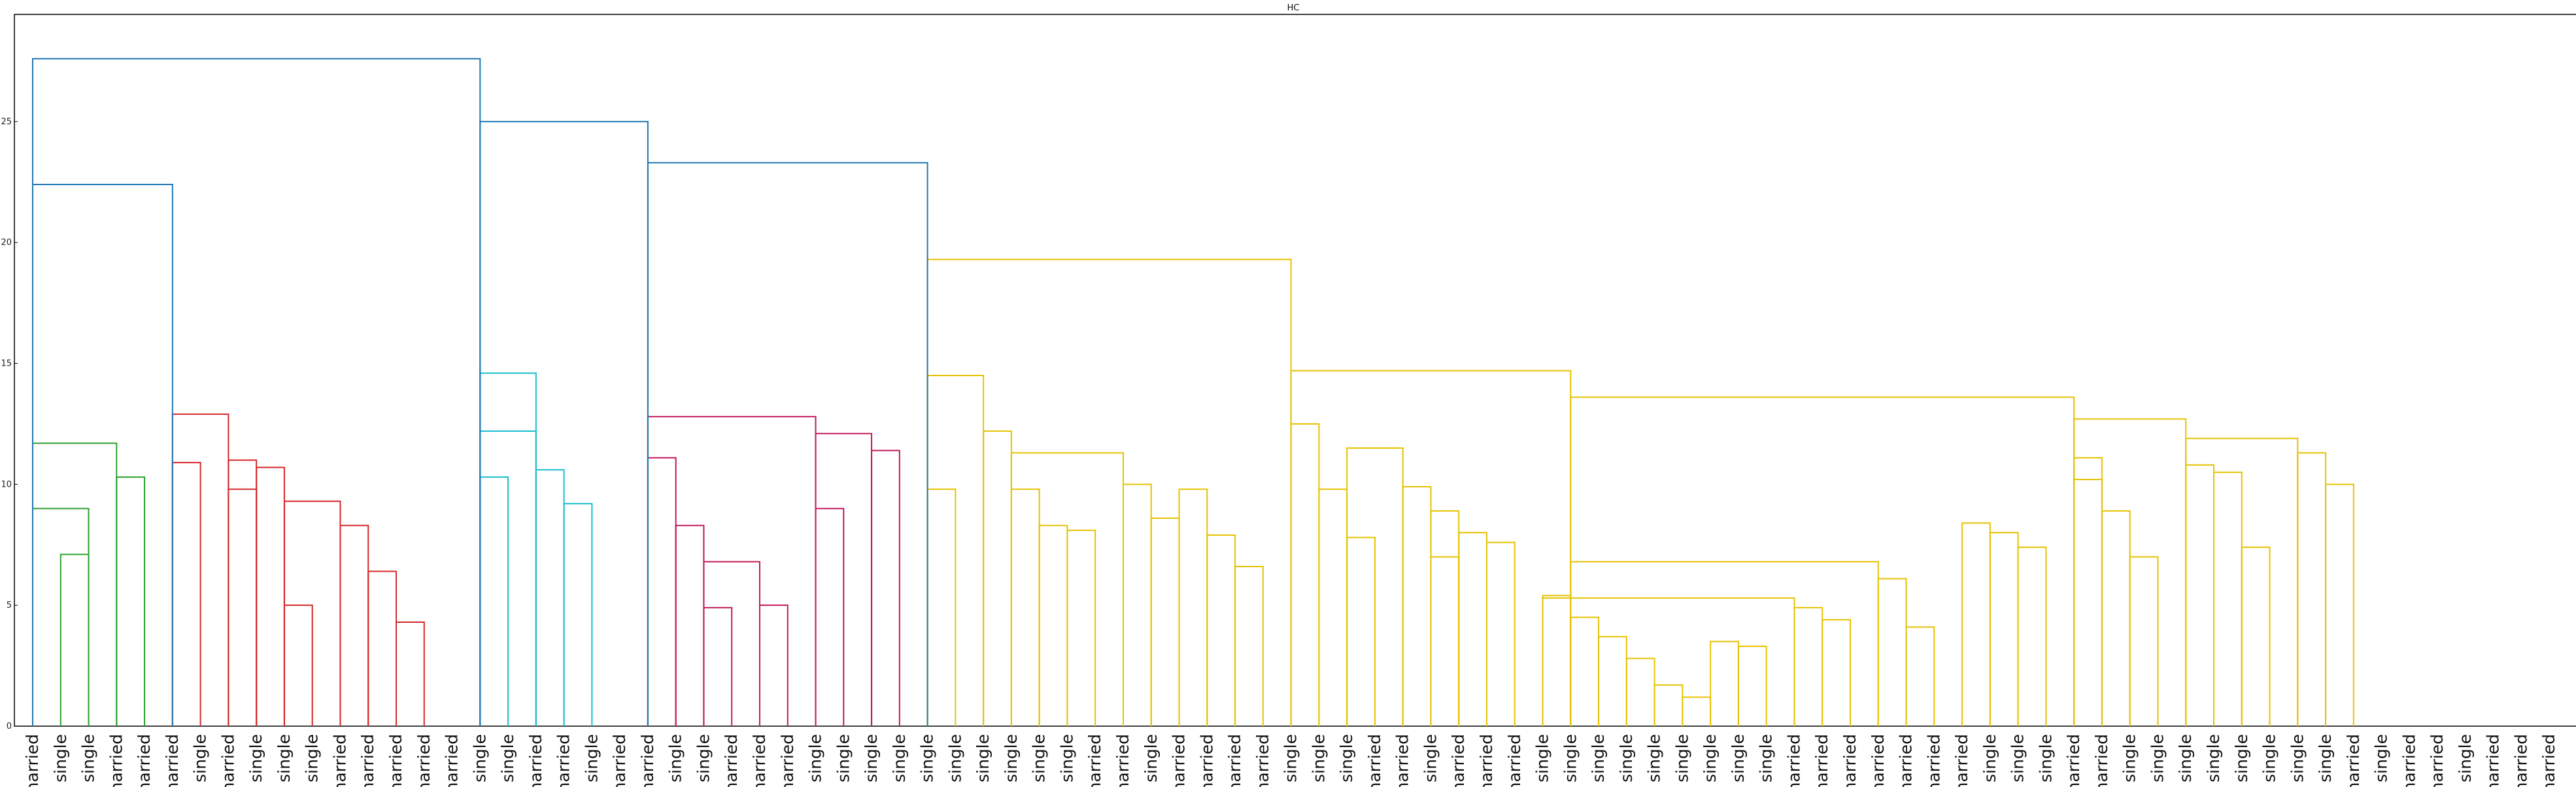 This screenshot has height=787, width=2576. What do you see at coordinates (6, 122) in the screenshot?
I see `y-tick-label: 25` at bounding box center [6, 122].